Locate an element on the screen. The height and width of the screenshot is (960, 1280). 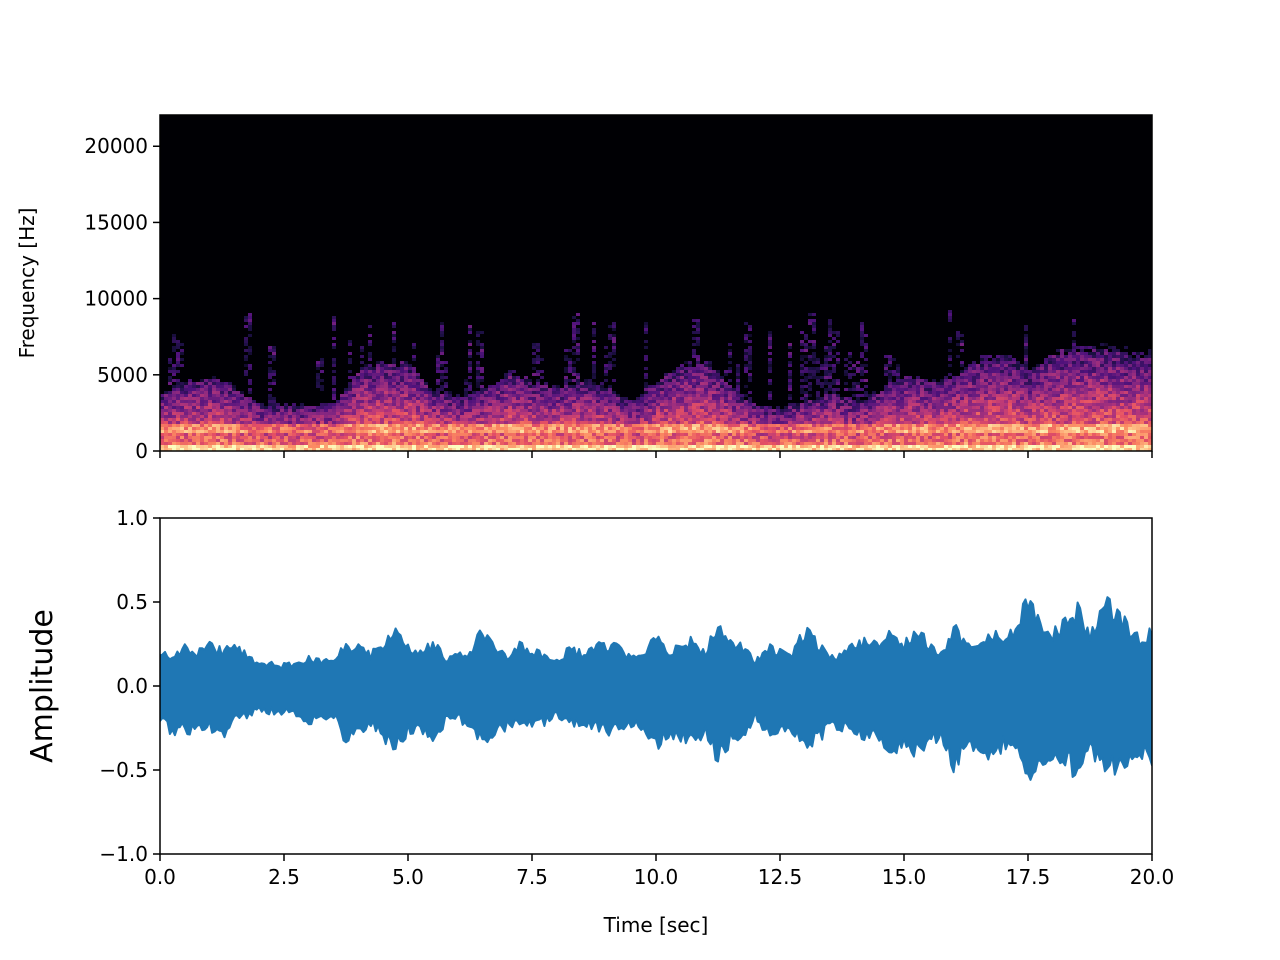
waveform-x-ticks: 0.0 2.5 5.0 7.5 10.0 12.5 15.0 17.5 20.0 is located at coordinates (659, 871).